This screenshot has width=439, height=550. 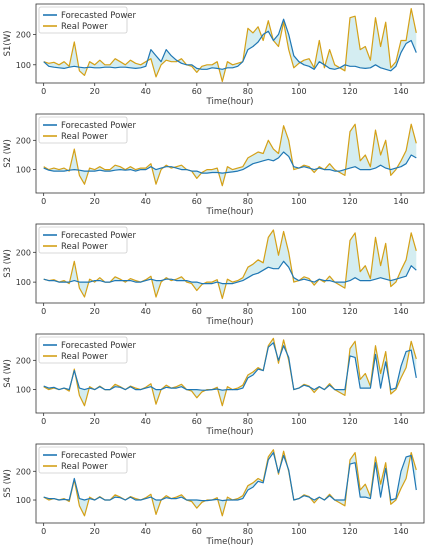 I want to click on y-axis-label: S5 (W), so click(x=8, y=483).